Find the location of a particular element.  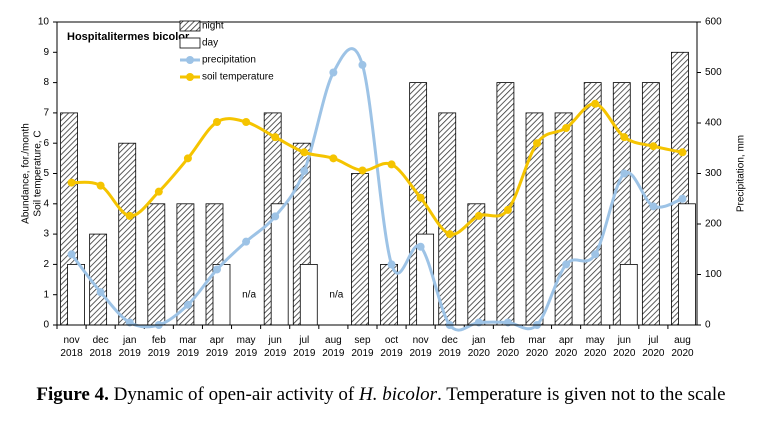

y-tick-label: 9 is located at coordinates (46, 52).